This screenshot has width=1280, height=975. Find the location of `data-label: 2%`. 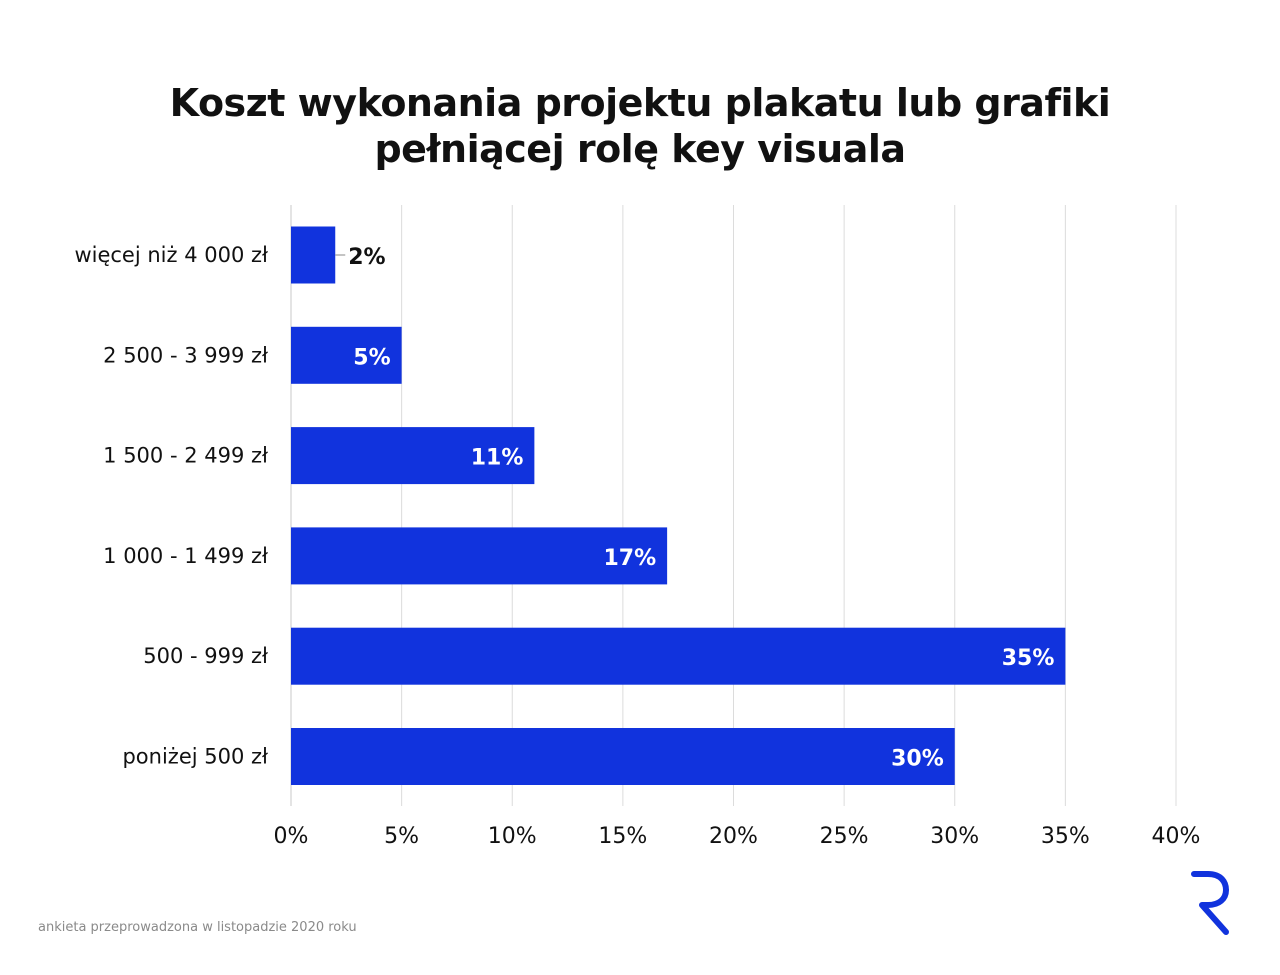

data-label: 2% is located at coordinates (366, 257).